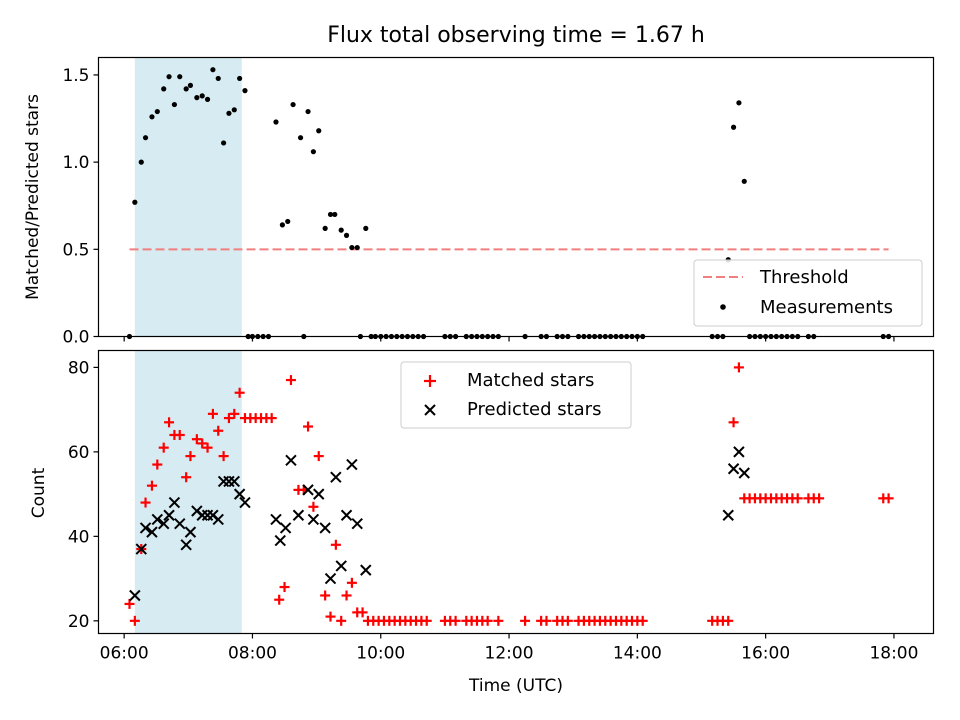 The image size is (960, 720). What do you see at coordinates (33, 197) in the screenshot?
I see `top-ylabel: Matched/Predicted stars` at bounding box center [33, 197].